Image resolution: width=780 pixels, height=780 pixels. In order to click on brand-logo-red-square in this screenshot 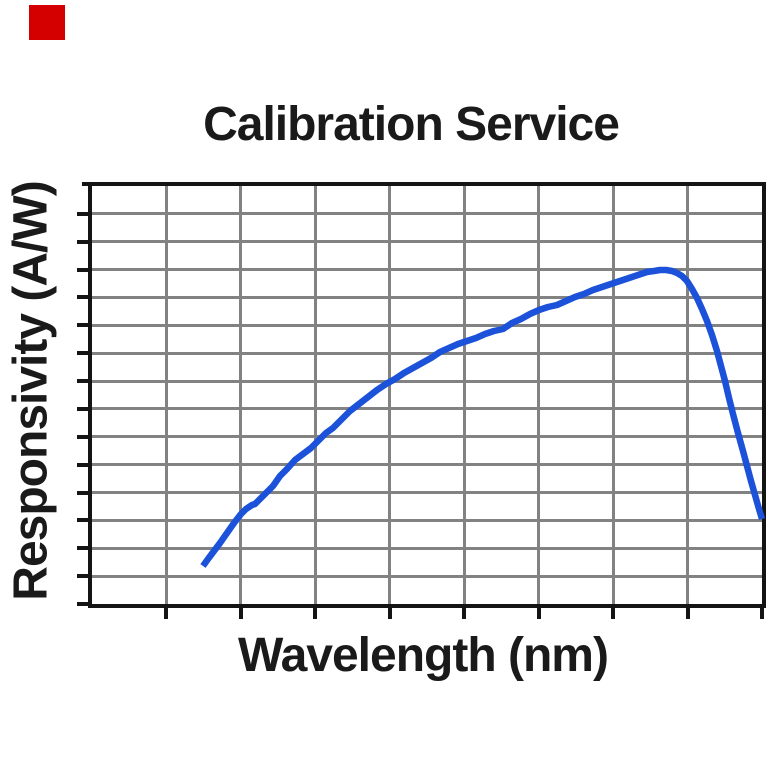, I will do `click(47, 22)`.